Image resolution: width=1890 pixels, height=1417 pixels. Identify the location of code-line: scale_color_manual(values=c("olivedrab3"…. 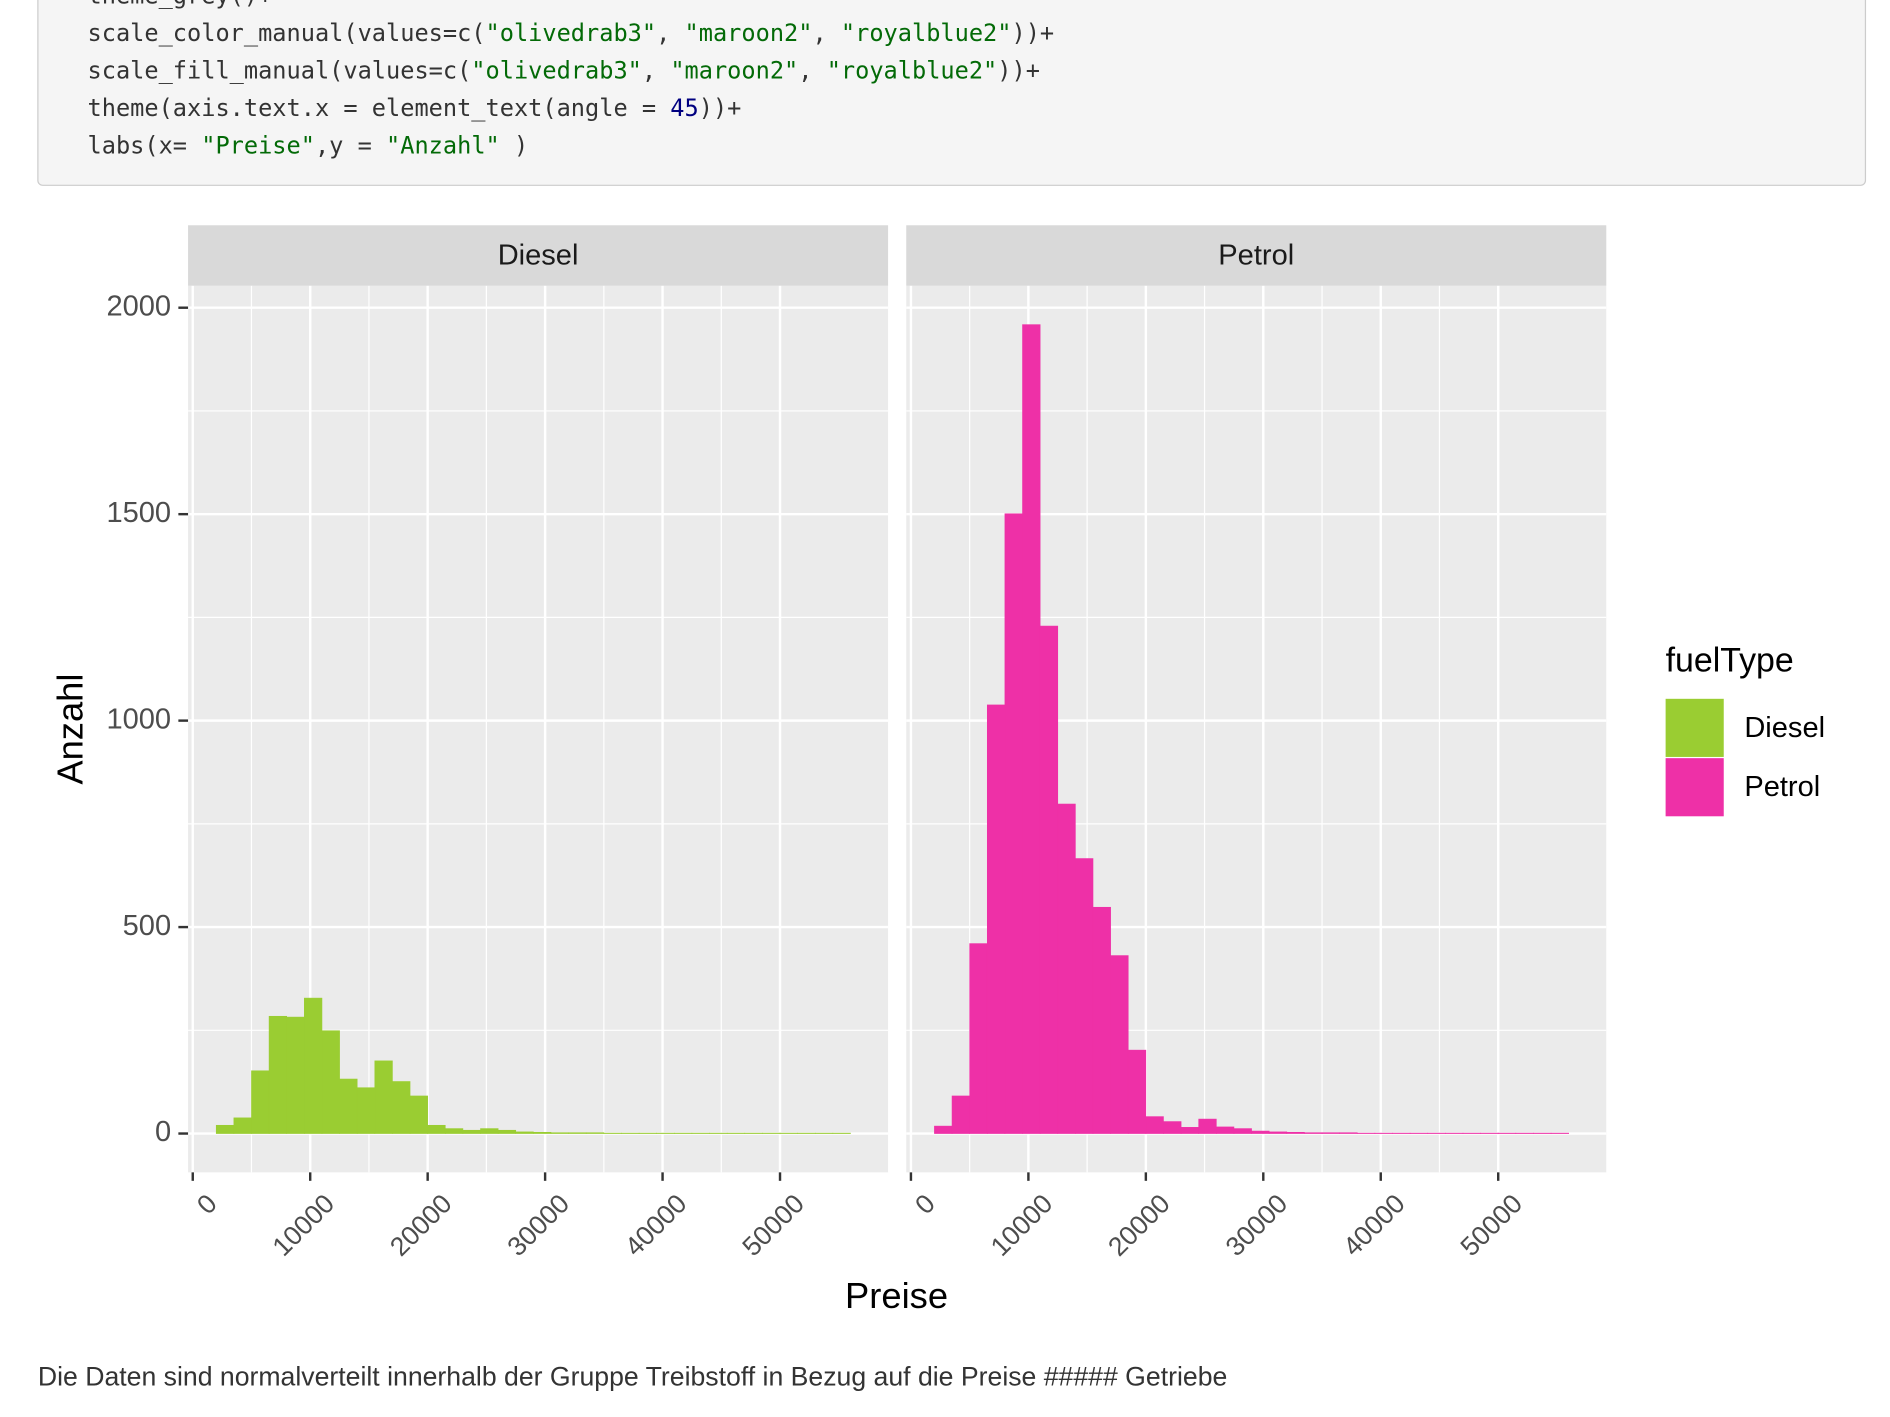
(571, 32).